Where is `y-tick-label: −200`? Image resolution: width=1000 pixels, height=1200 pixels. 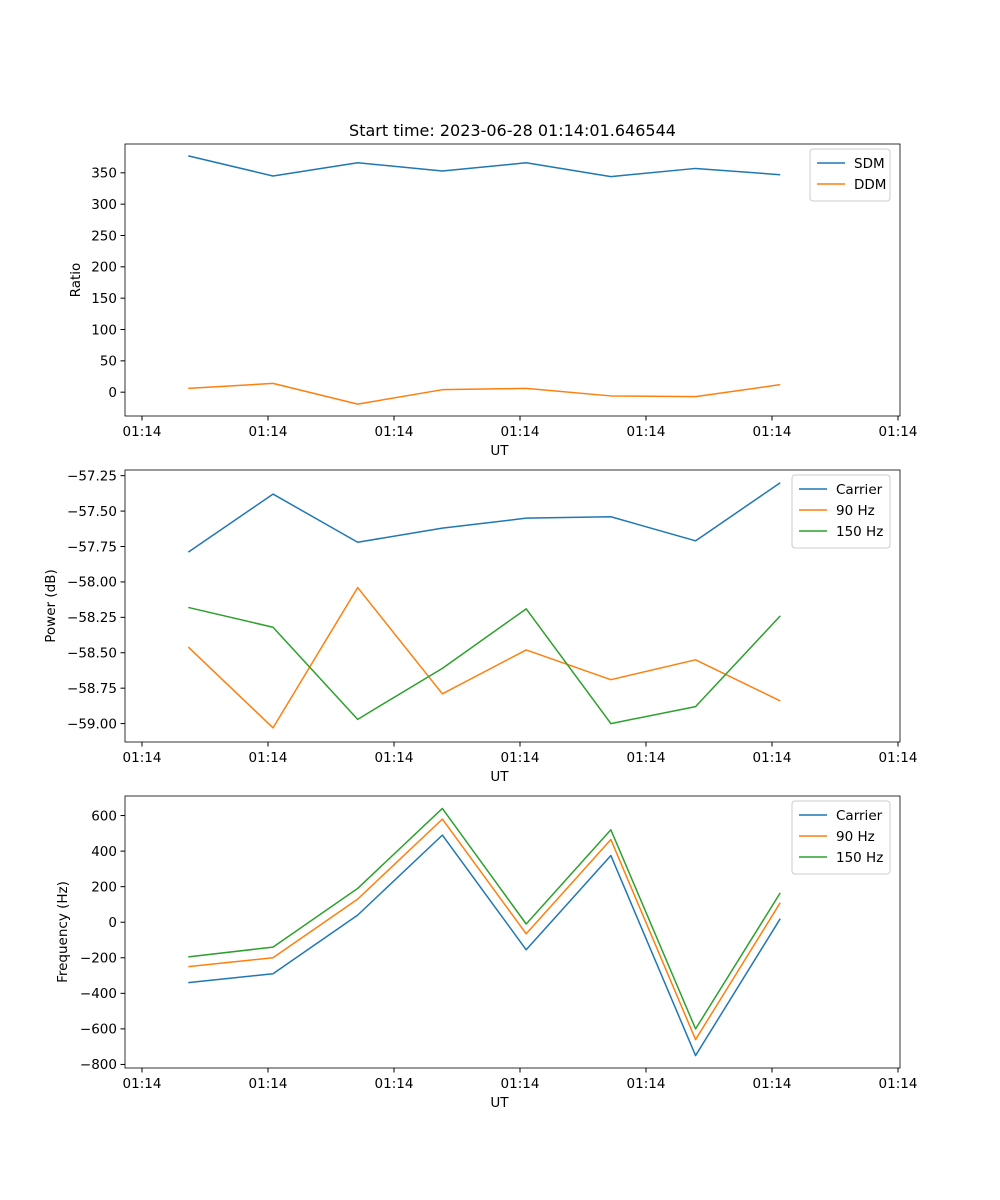
y-tick-label: −200 is located at coordinates (98, 959).